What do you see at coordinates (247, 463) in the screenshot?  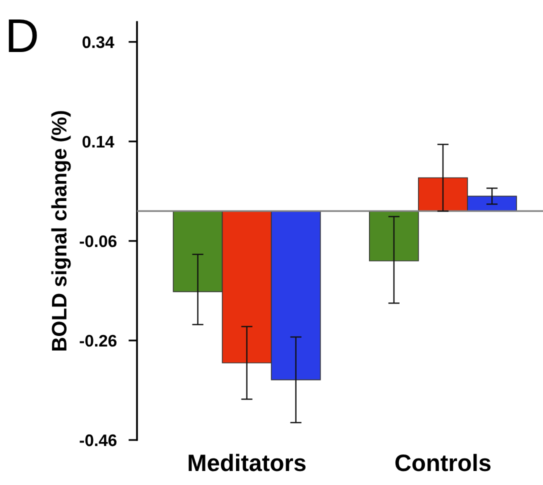 I see `x-tick-label: Meditators` at bounding box center [247, 463].